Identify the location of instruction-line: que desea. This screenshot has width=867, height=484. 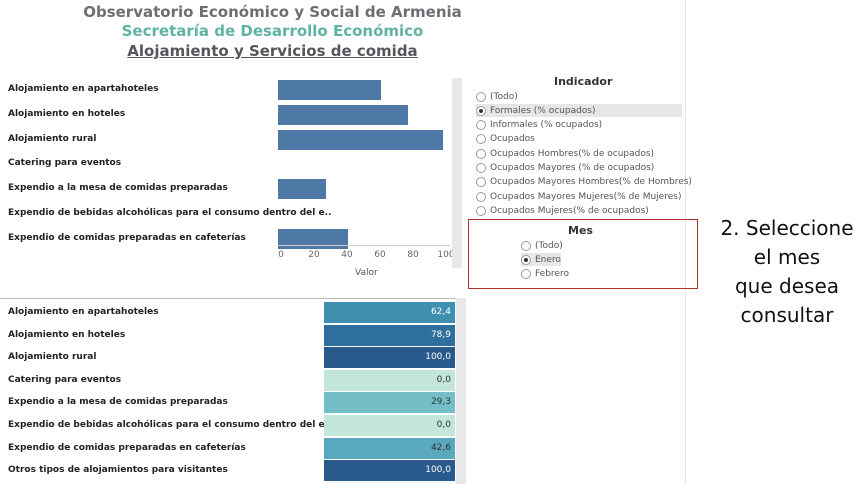
(786, 286).